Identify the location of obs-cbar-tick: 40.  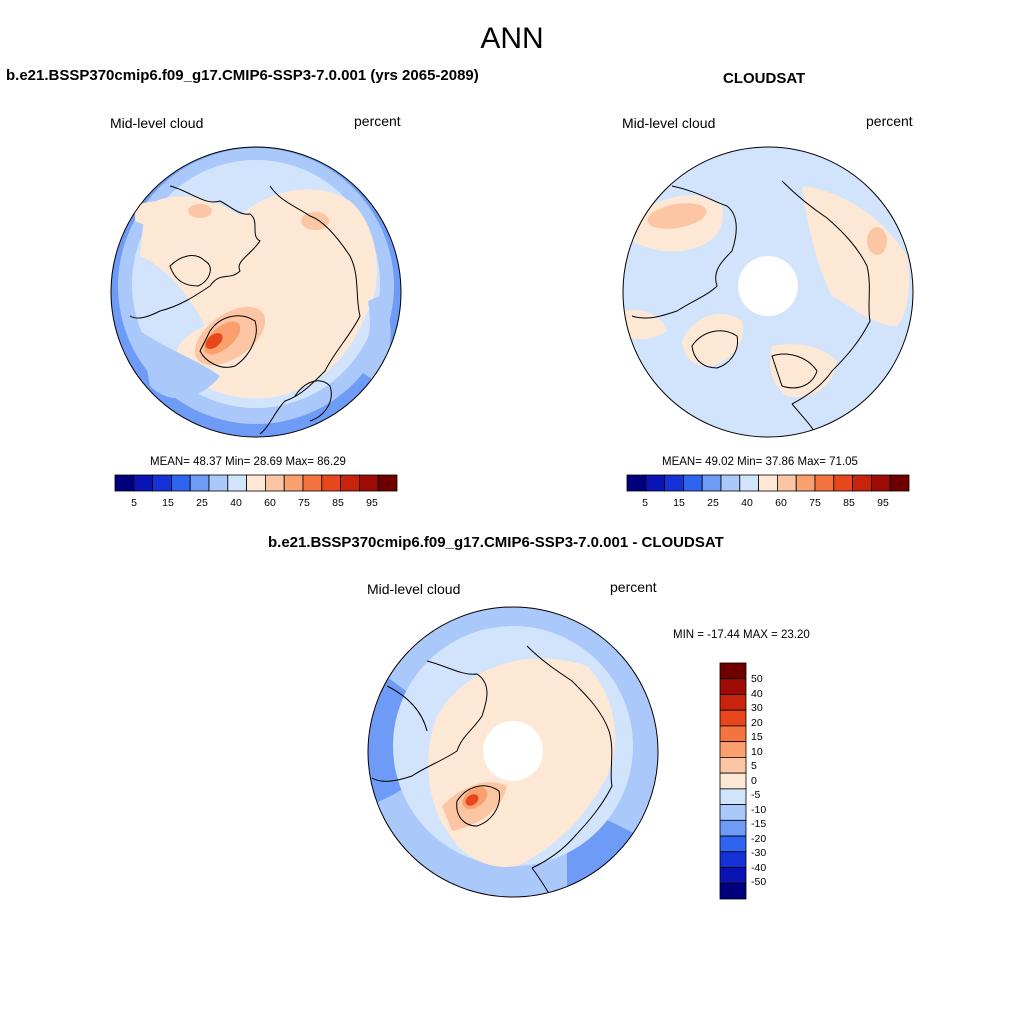
(747, 503).